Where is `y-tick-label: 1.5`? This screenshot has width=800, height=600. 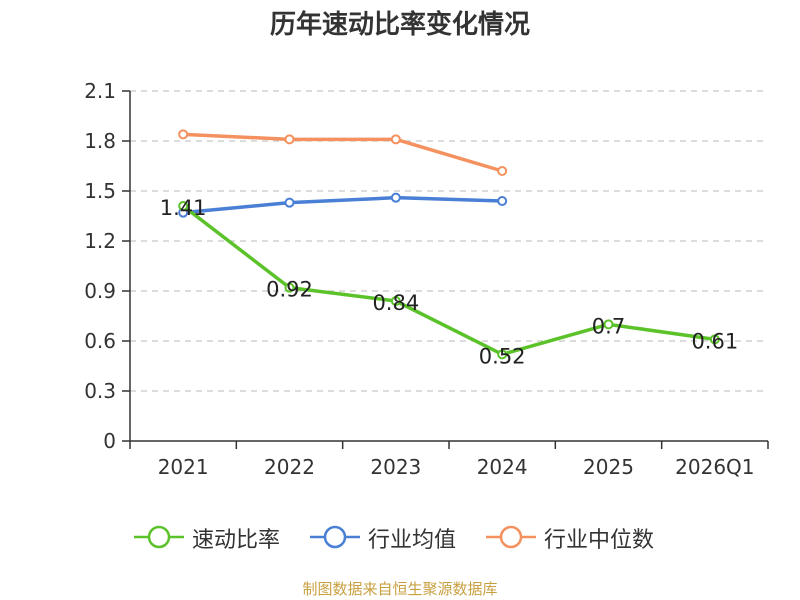 y-tick-label: 1.5 is located at coordinates (100, 191).